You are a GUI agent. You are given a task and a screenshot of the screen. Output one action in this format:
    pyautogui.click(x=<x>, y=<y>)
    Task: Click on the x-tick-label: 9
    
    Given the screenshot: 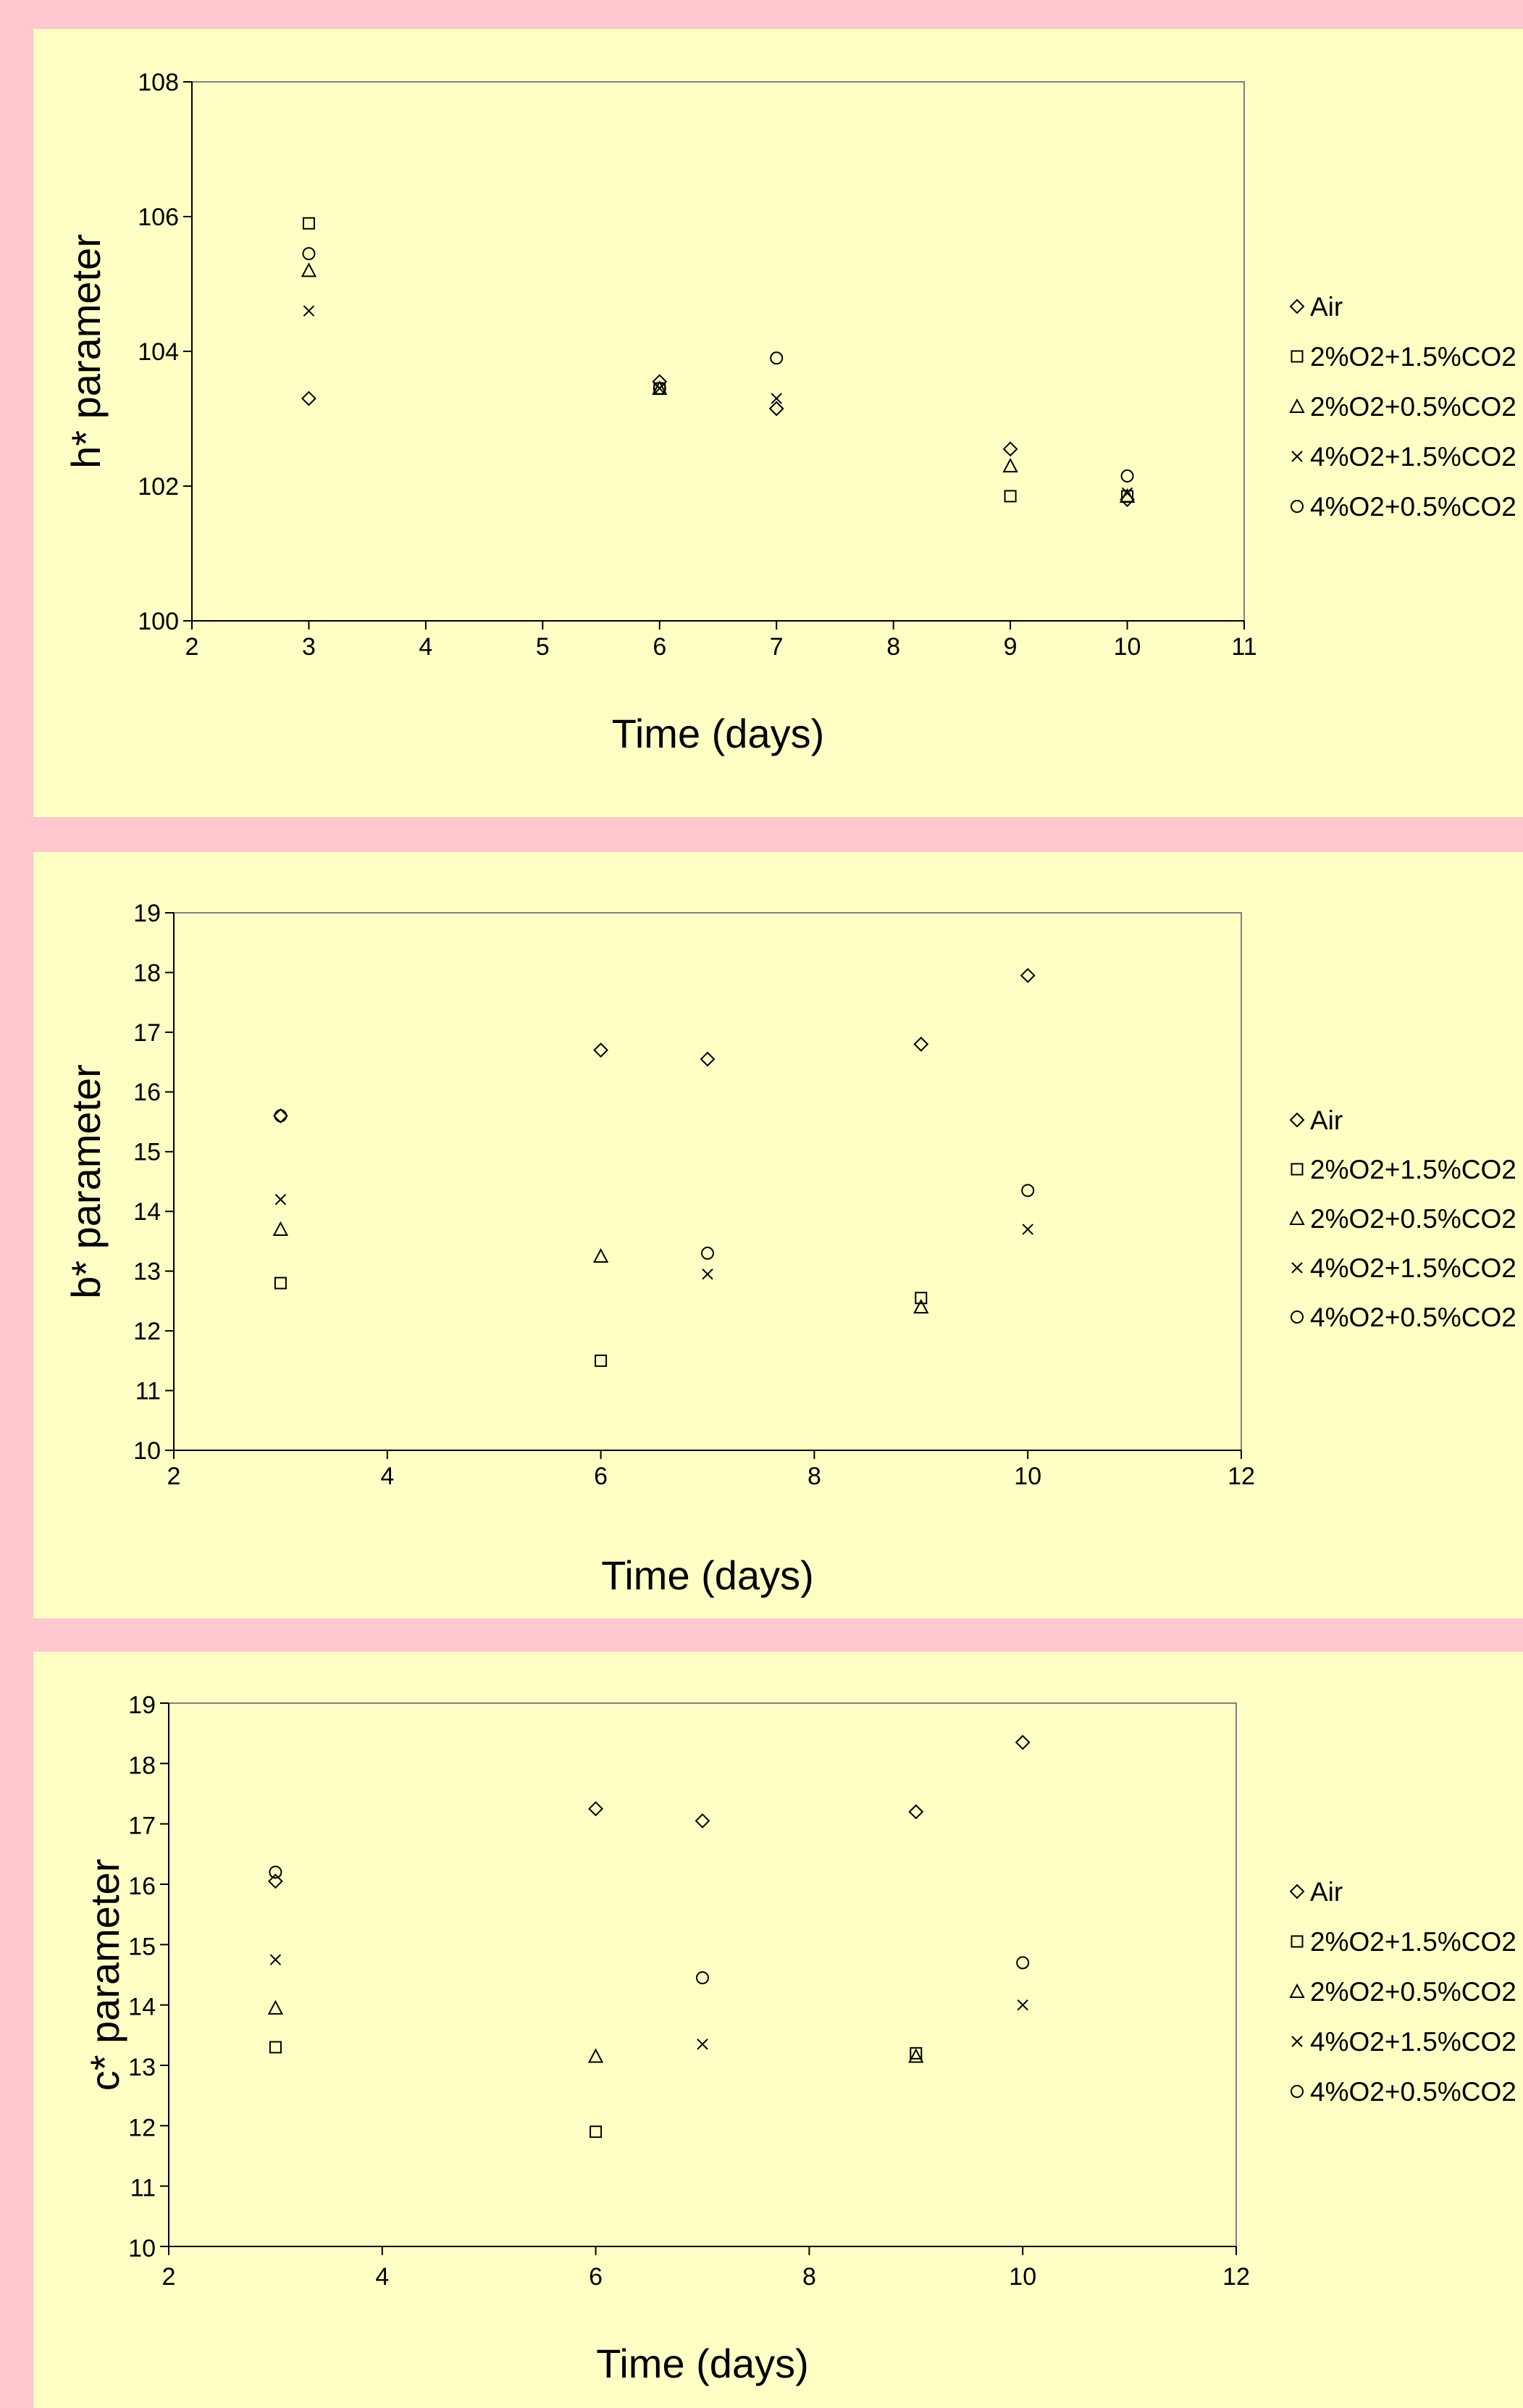 What is the action you would take?
    pyautogui.click(x=1011, y=647)
    